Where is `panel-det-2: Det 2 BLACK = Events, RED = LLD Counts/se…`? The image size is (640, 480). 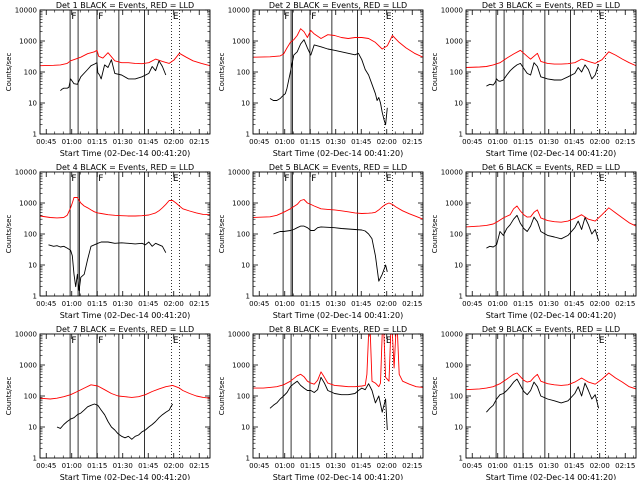 panel-det-2: Det 2 BLACK = Events, RED = LLD Counts/se… is located at coordinates (321, 79).